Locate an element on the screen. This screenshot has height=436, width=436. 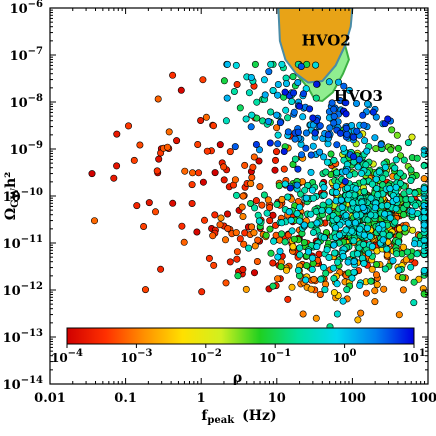
y-tick-label: 10−11 is located at coordinates (23, 243).